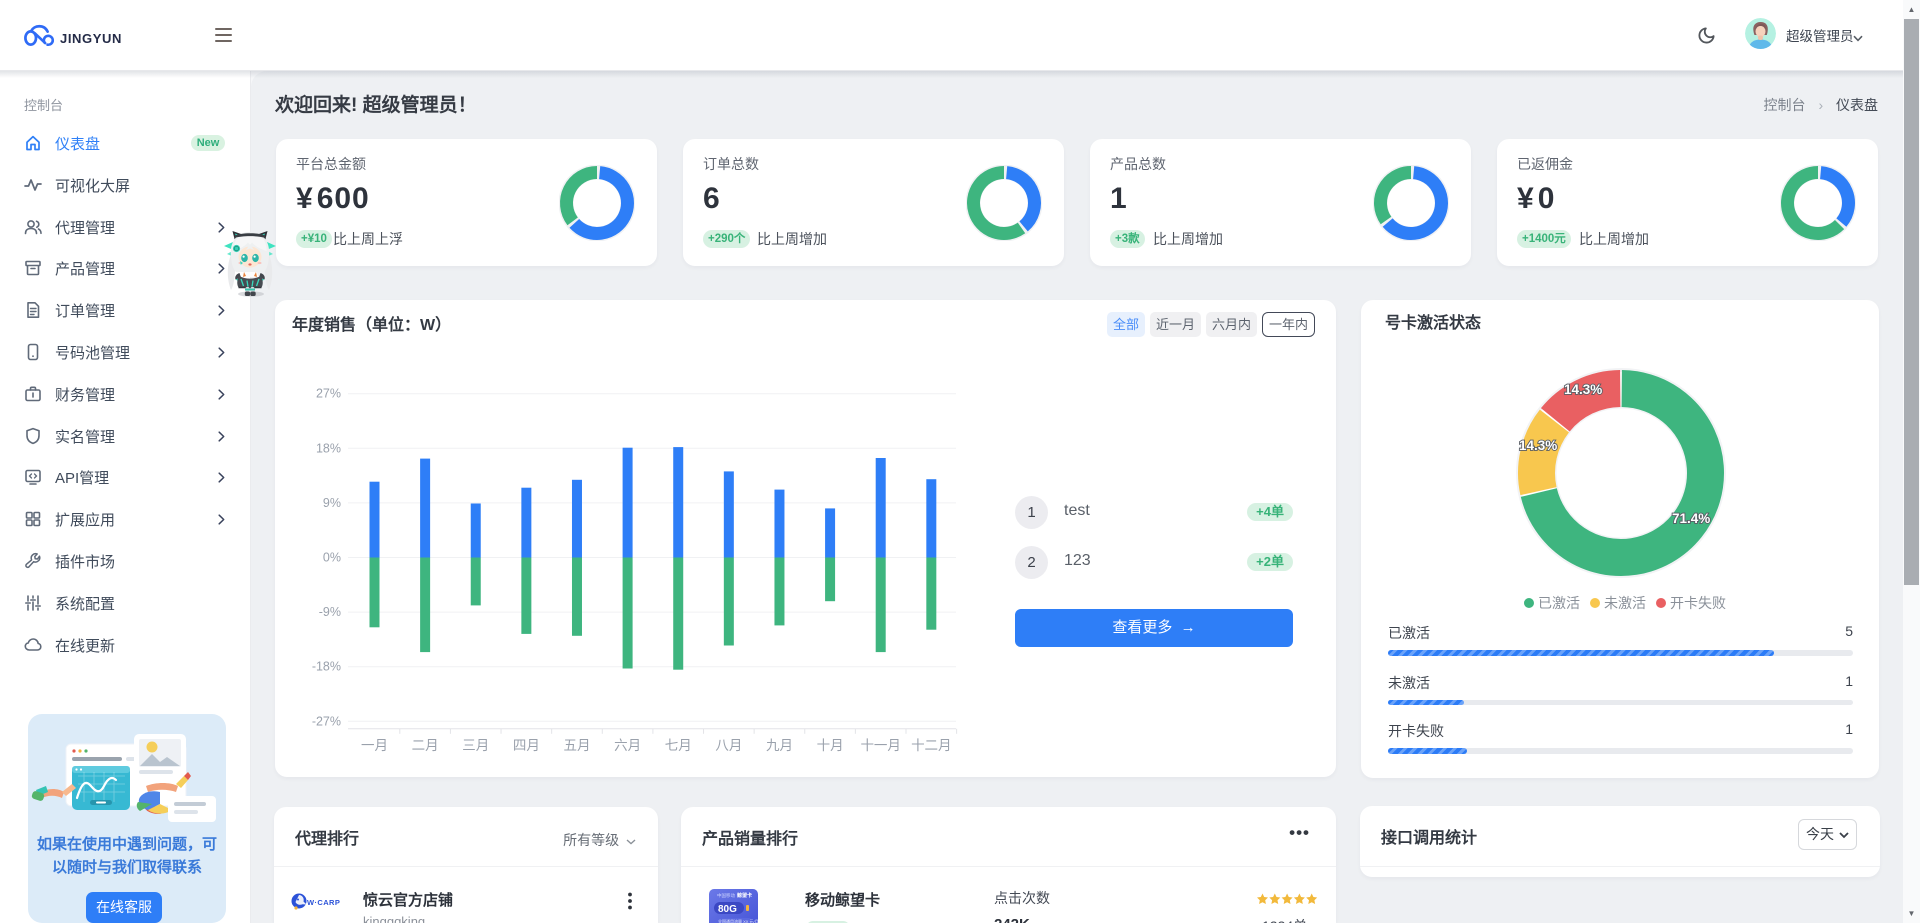 Image resolution: width=1920 pixels, height=923 pixels. What do you see at coordinates (328, 448) in the screenshot?
I see `svg-text: 18%` at bounding box center [328, 448].